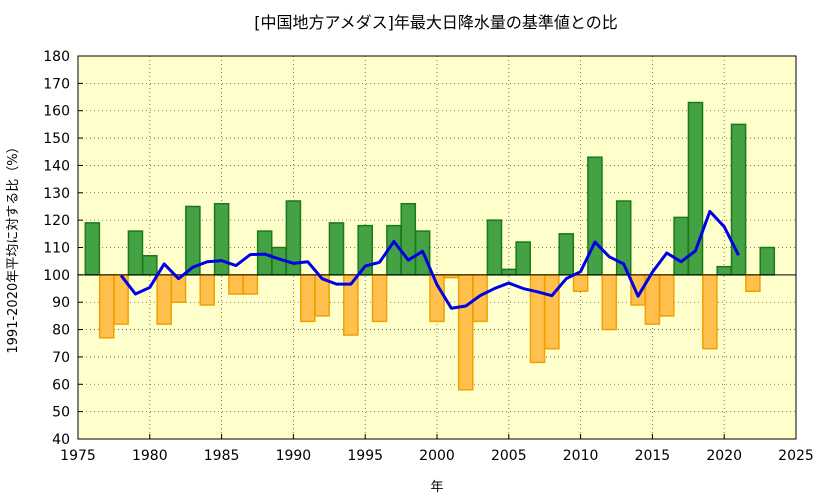 This screenshot has height=498, width=833. What do you see at coordinates (56, 221) in the screenshot?
I see `y-tick-label: 120` at bounding box center [56, 221].